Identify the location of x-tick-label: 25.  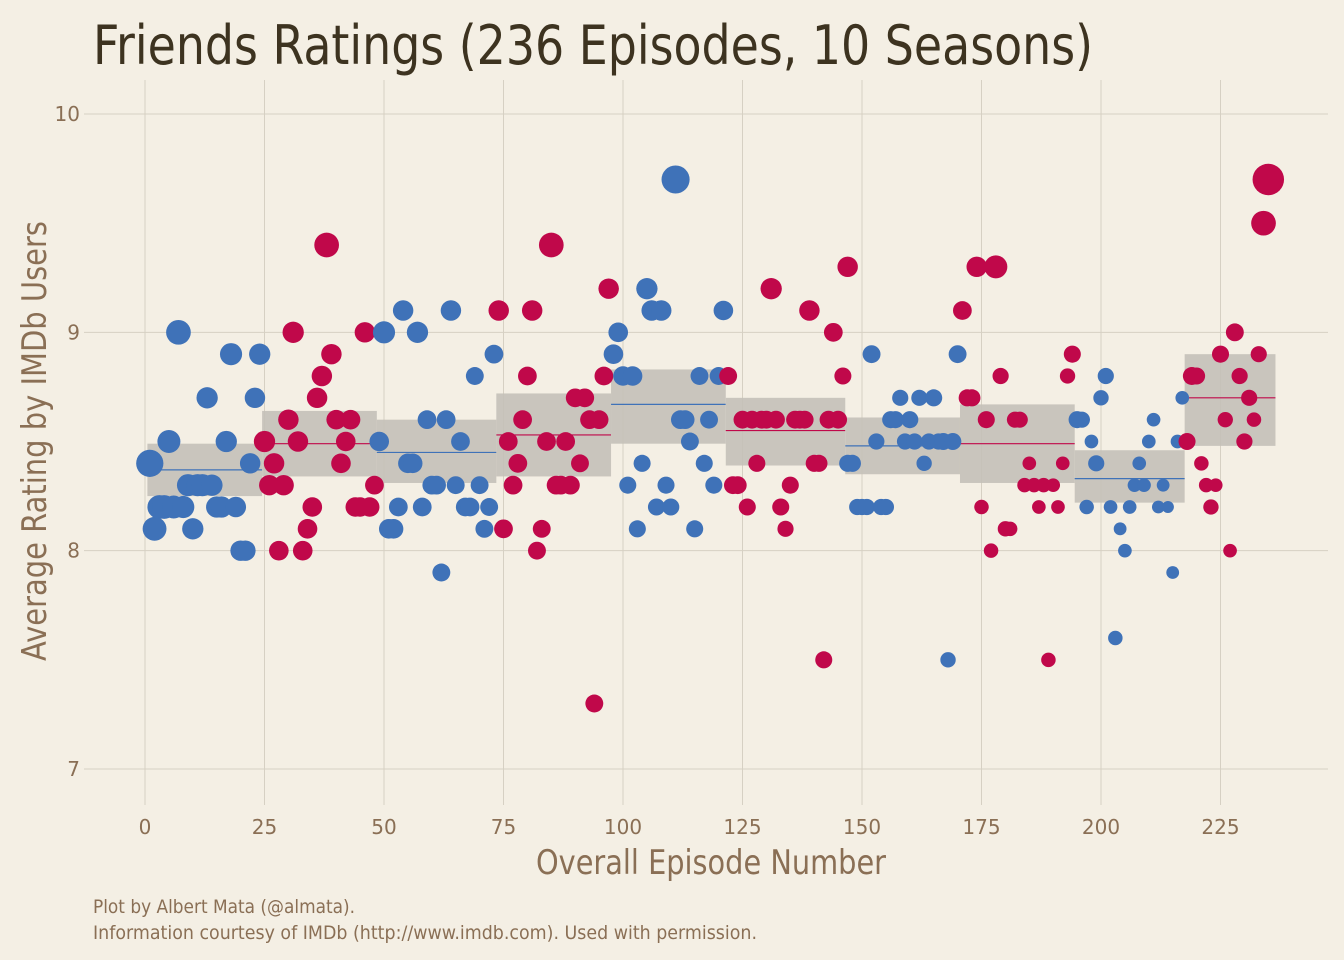
(264, 827).